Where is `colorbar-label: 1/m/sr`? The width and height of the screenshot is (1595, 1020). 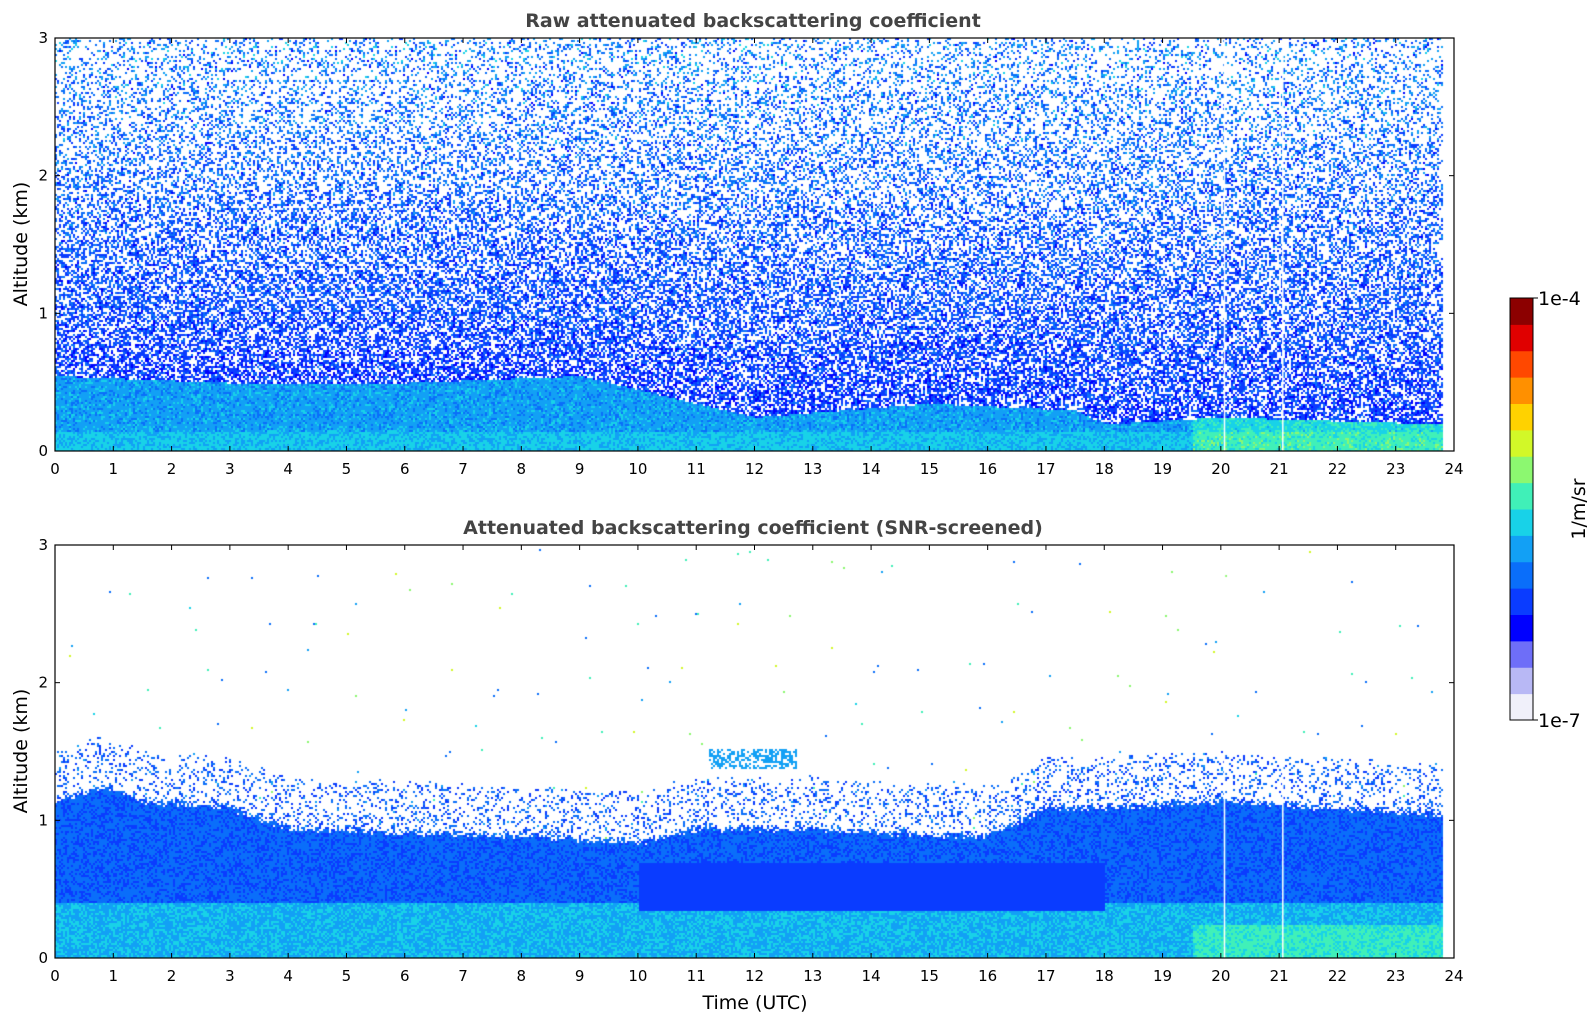
colorbar-label: 1/m/sr is located at coordinates (1579, 508).